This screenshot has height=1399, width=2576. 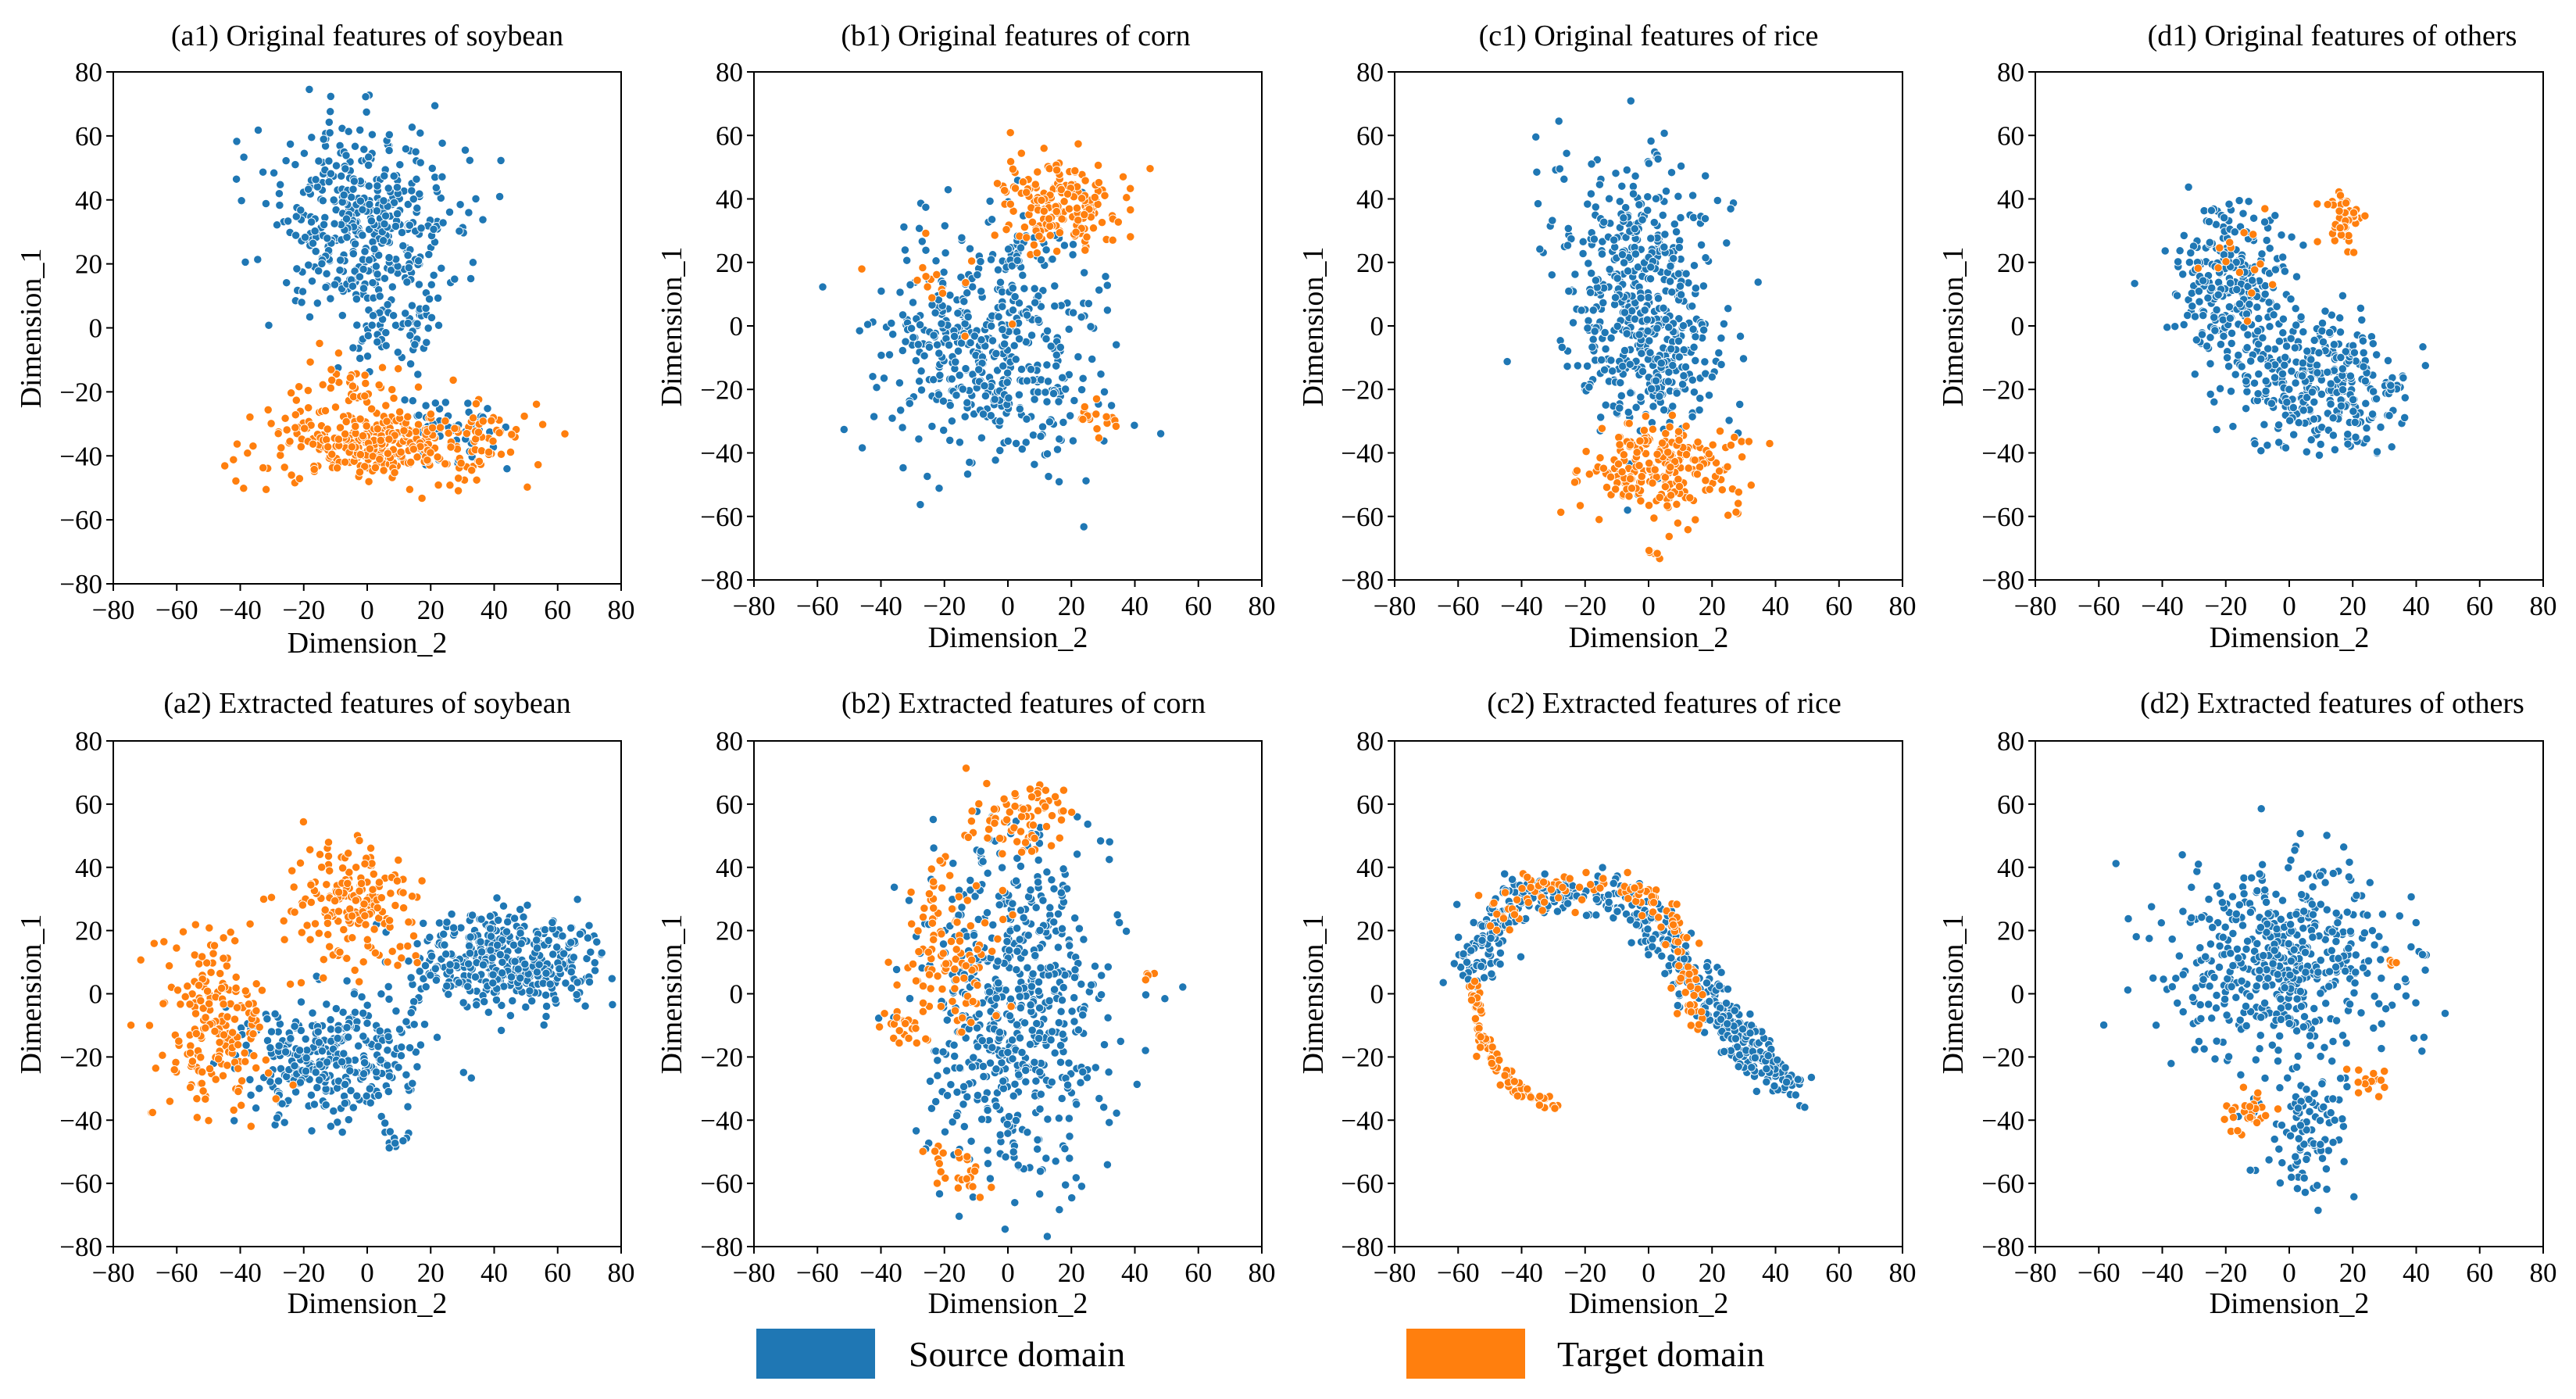 I want to click on y-axis-label-c1: Dimension_1, so click(x=1314, y=327).